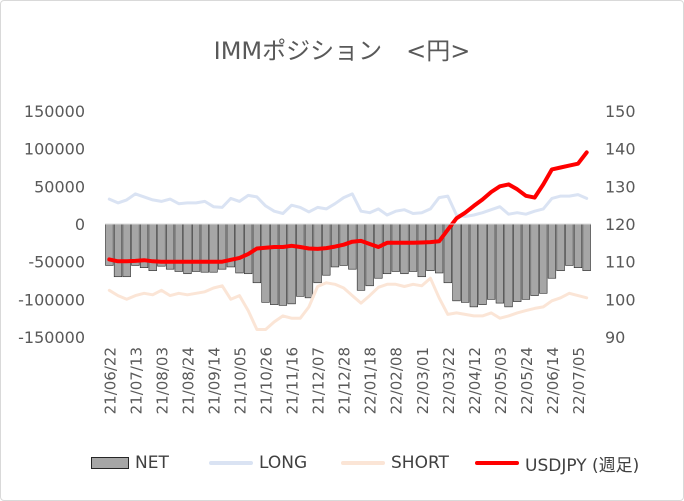 The height and width of the screenshot is (501, 684). I want to click on x-tick-label: 21/07/13, so click(136, 380).